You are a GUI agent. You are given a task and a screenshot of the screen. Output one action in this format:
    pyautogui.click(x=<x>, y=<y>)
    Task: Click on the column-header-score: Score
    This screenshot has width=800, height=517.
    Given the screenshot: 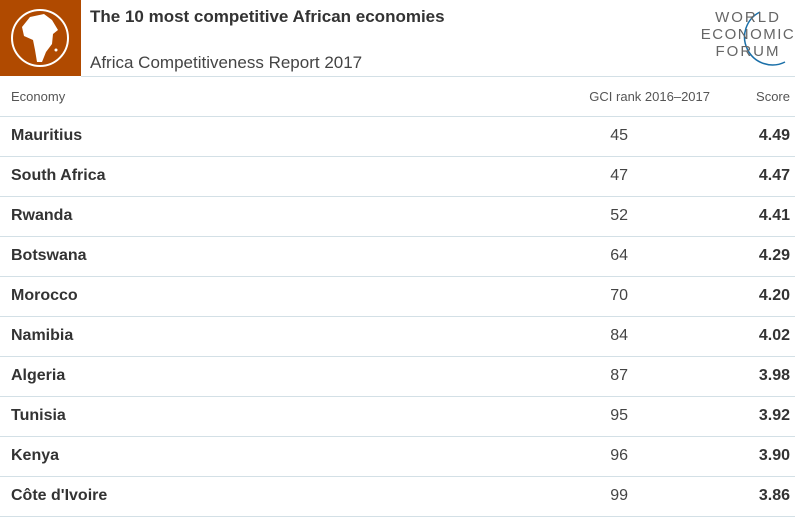 What is the action you would take?
    pyautogui.click(x=773, y=96)
    